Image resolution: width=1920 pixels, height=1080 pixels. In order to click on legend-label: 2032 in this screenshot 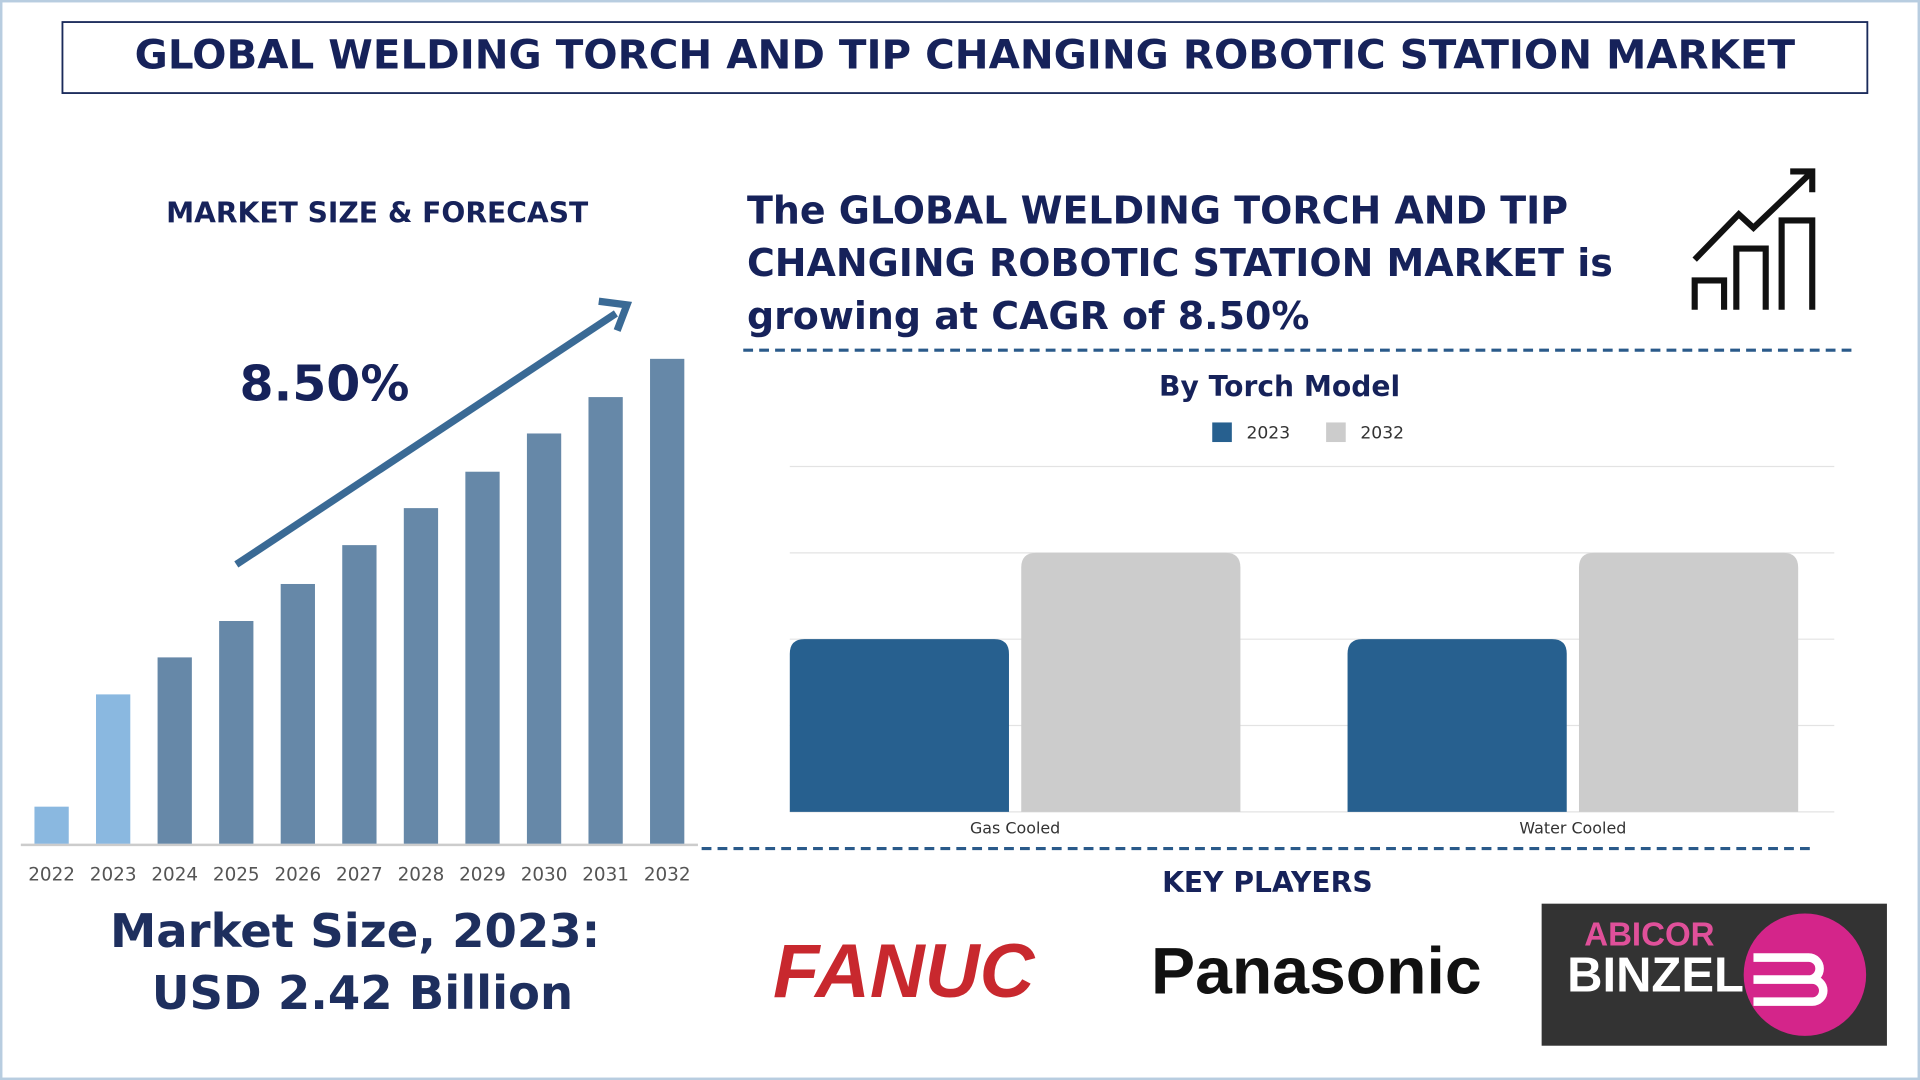, I will do `click(1382, 433)`.